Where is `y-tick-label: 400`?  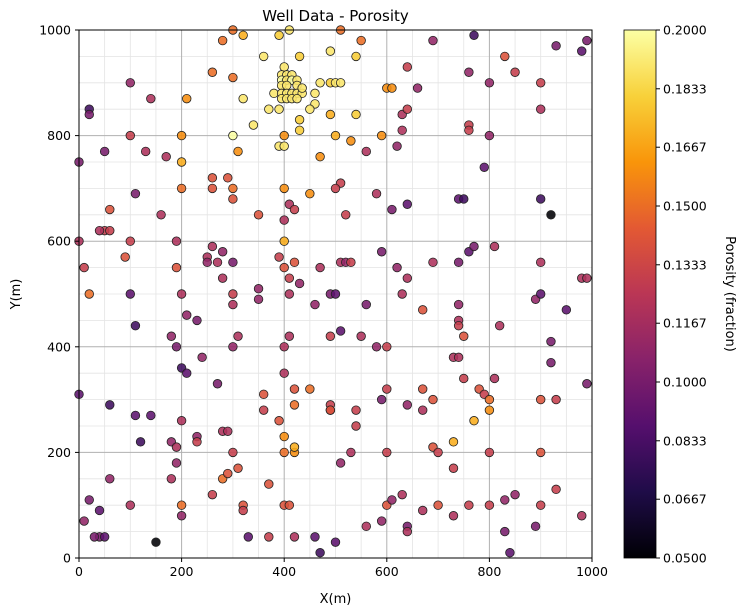
y-tick-label: 400 is located at coordinates (59, 346).